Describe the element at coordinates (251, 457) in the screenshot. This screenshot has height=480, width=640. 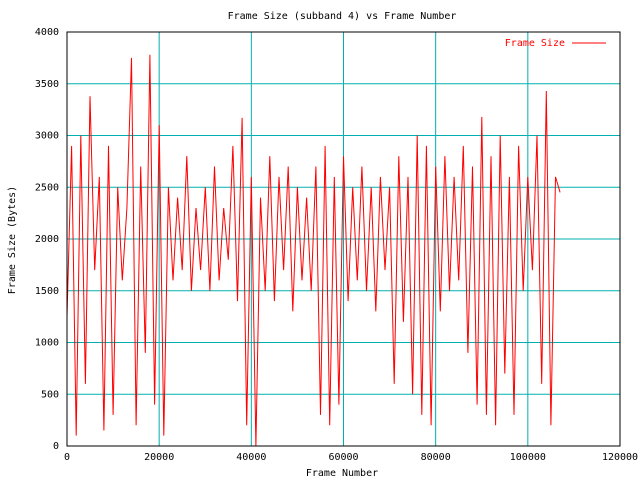
I see `x-tick-label: 40000` at that location.